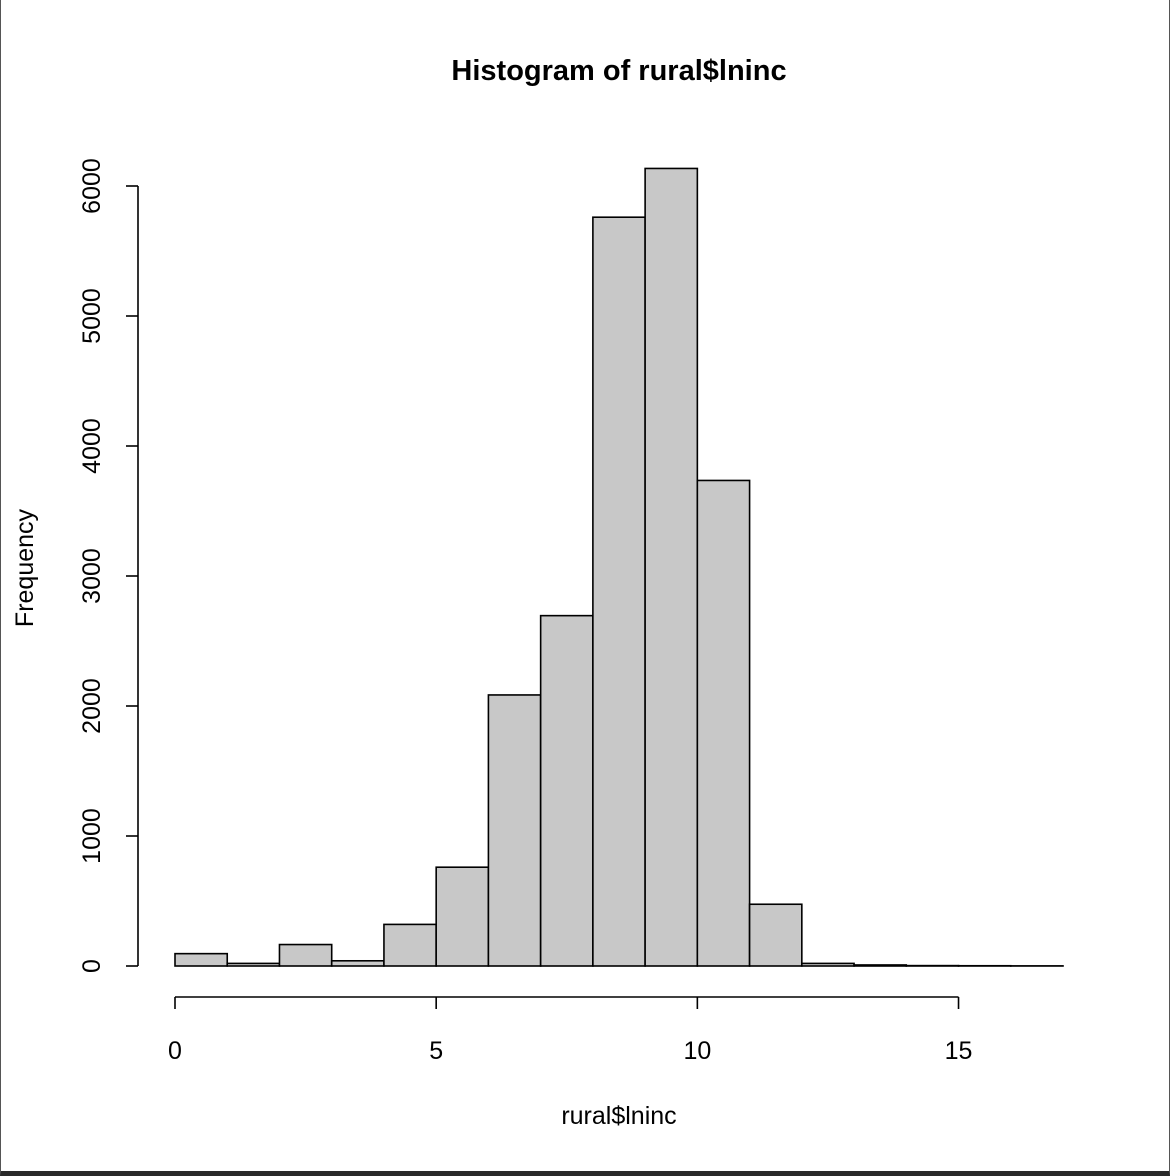 The image size is (1170, 1176). I want to click on x-axis-label: rural$lninc, so click(618, 1116).